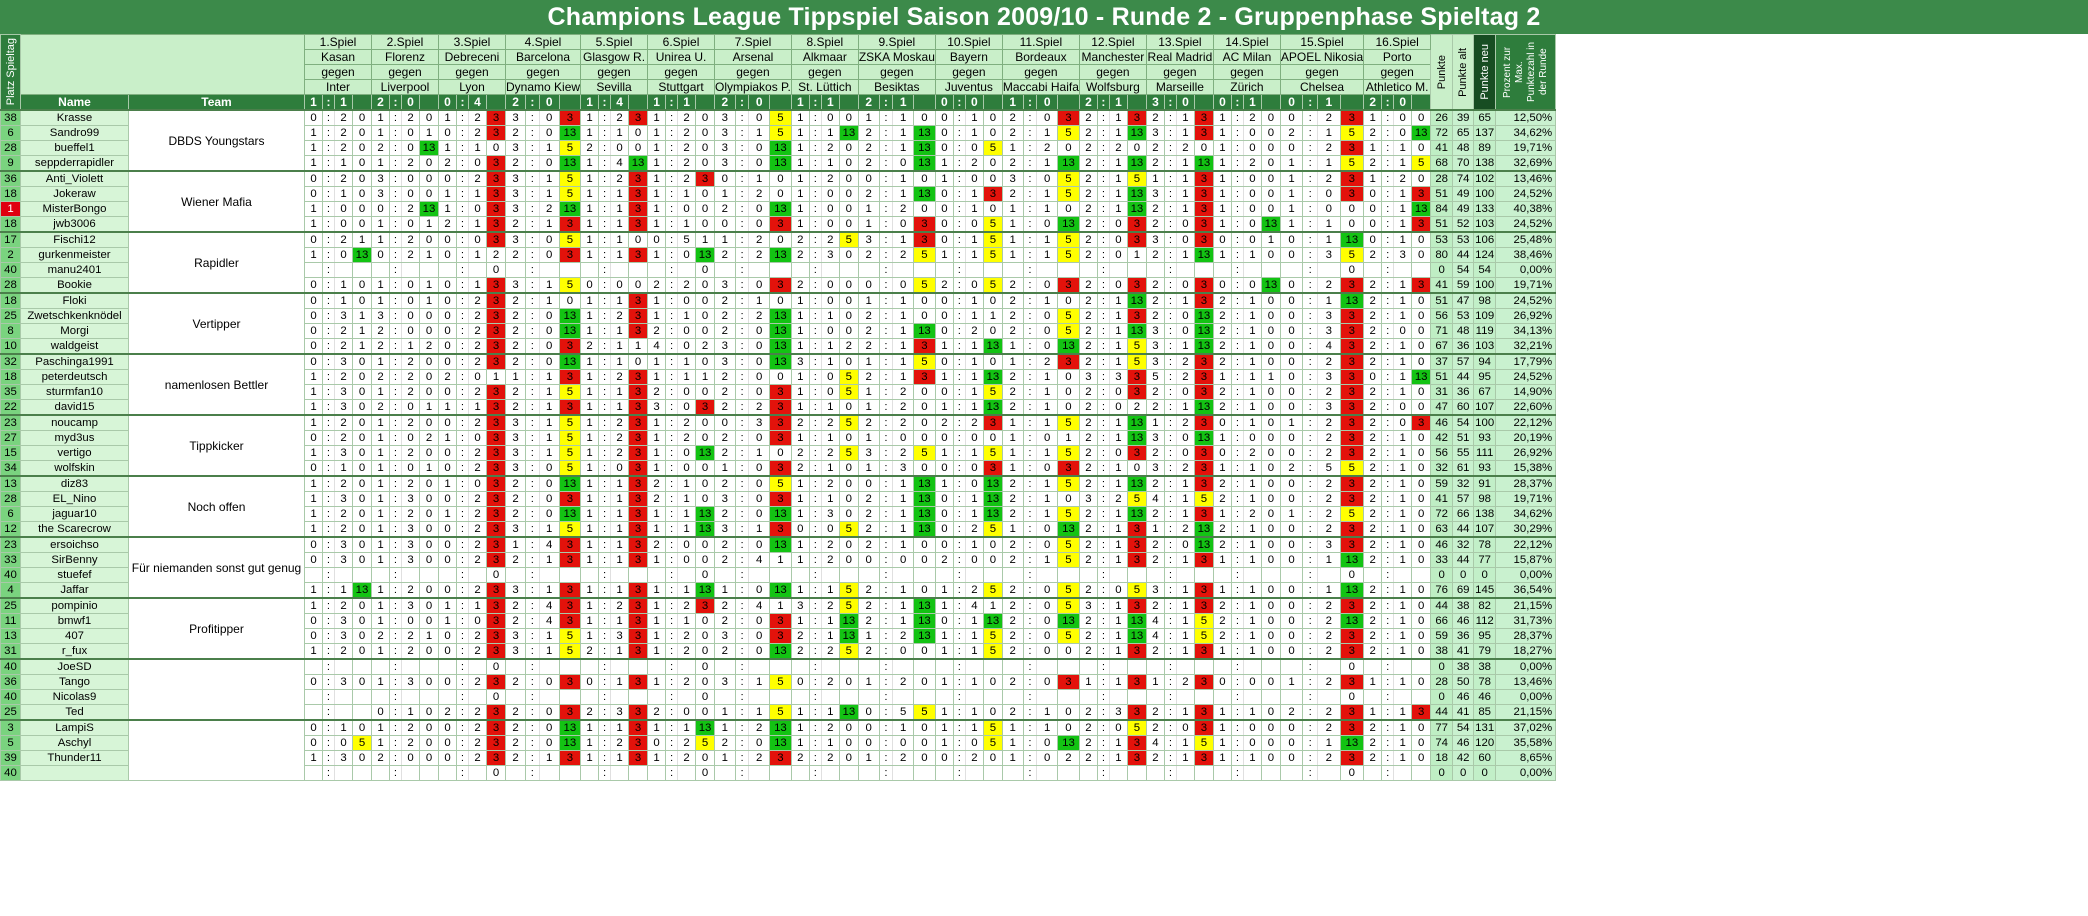  What do you see at coordinates (1203, 102) in the screenshot?
I see `result-blank` at bounding box center [1203, 102].